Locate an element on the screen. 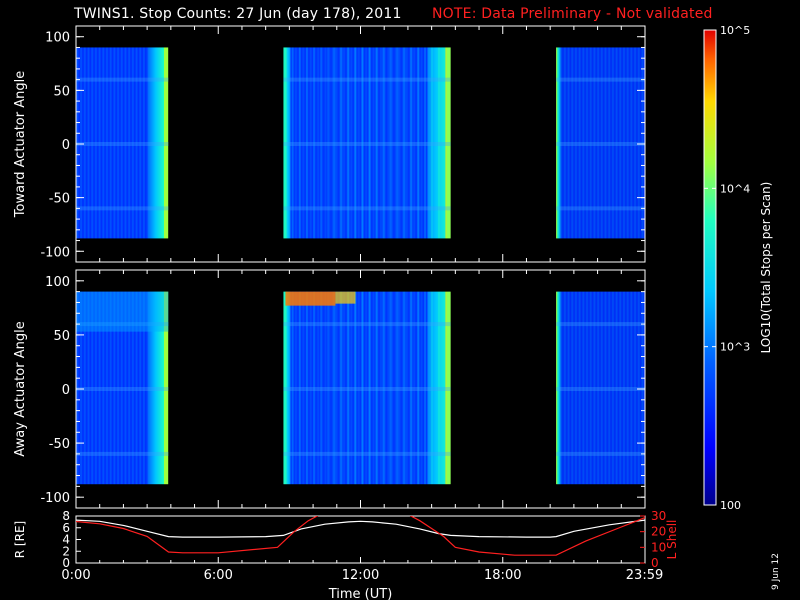 The height and width of the screenshot is (600, 800). panel-0-ylabel: Toward Actuator Angle is located at coordinates (20, 144).